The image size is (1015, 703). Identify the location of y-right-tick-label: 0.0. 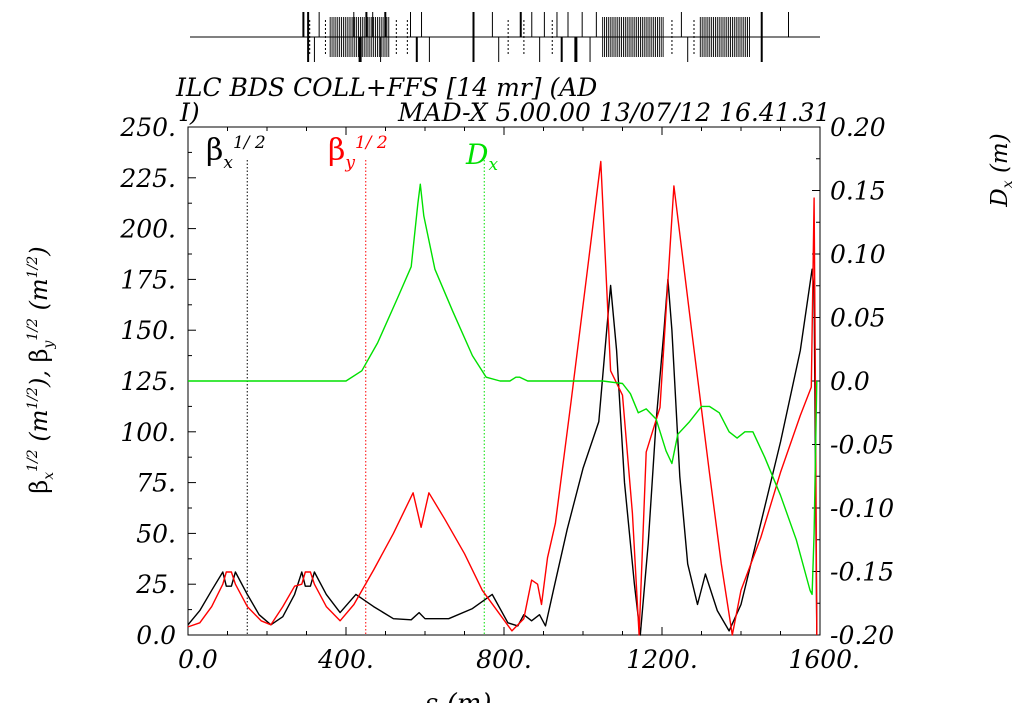
(850, 381).